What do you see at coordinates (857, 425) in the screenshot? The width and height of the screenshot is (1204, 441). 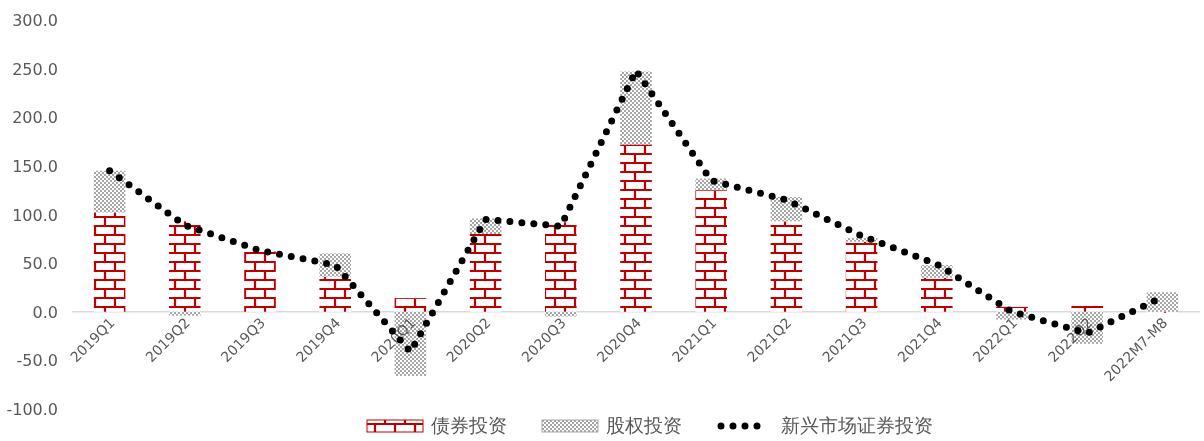 I see `legend-label: 新兴市场证券投资` at bounding box center [857, 425].